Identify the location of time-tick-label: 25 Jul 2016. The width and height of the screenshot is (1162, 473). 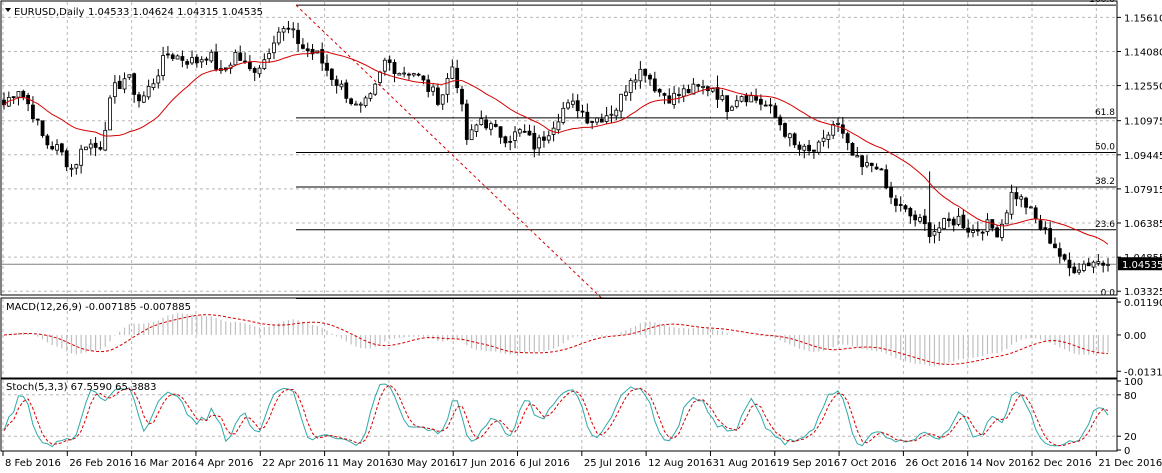
(612, 463).